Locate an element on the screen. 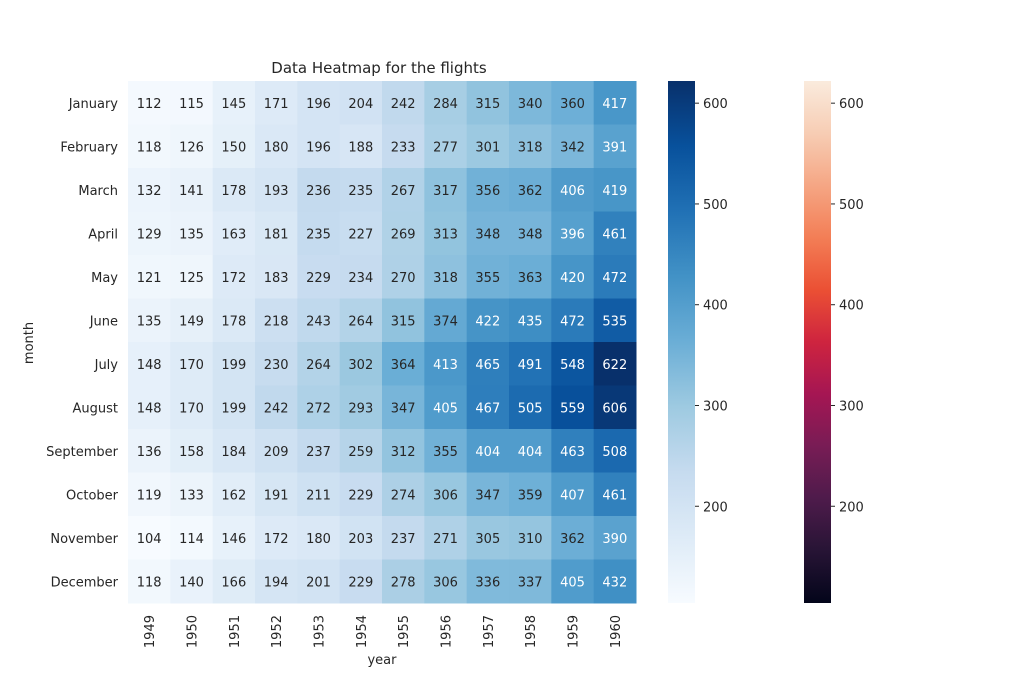 This screenshot has height=677, width=1024. x-tick-label: 1956 is located at coordinates (447, 631).